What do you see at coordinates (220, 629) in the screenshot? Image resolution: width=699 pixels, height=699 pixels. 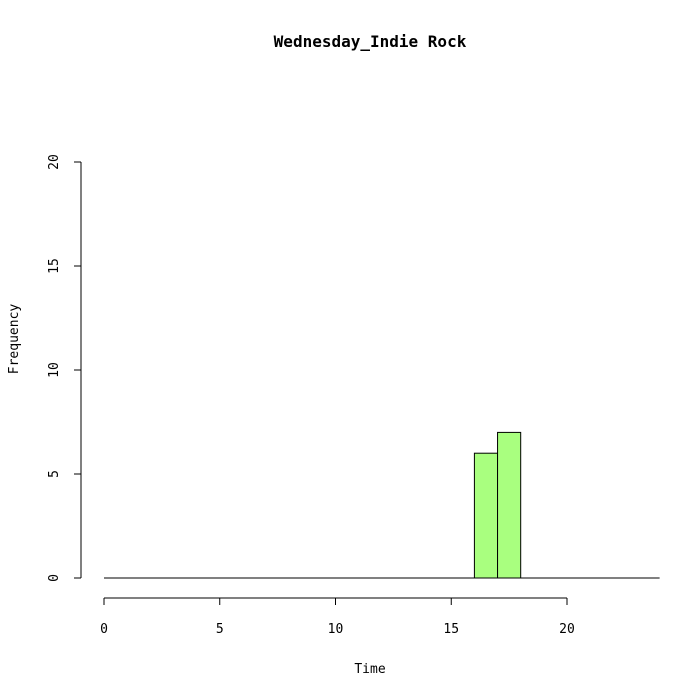 I see `x-tick-label: 5` at bounding box center [220, 629].